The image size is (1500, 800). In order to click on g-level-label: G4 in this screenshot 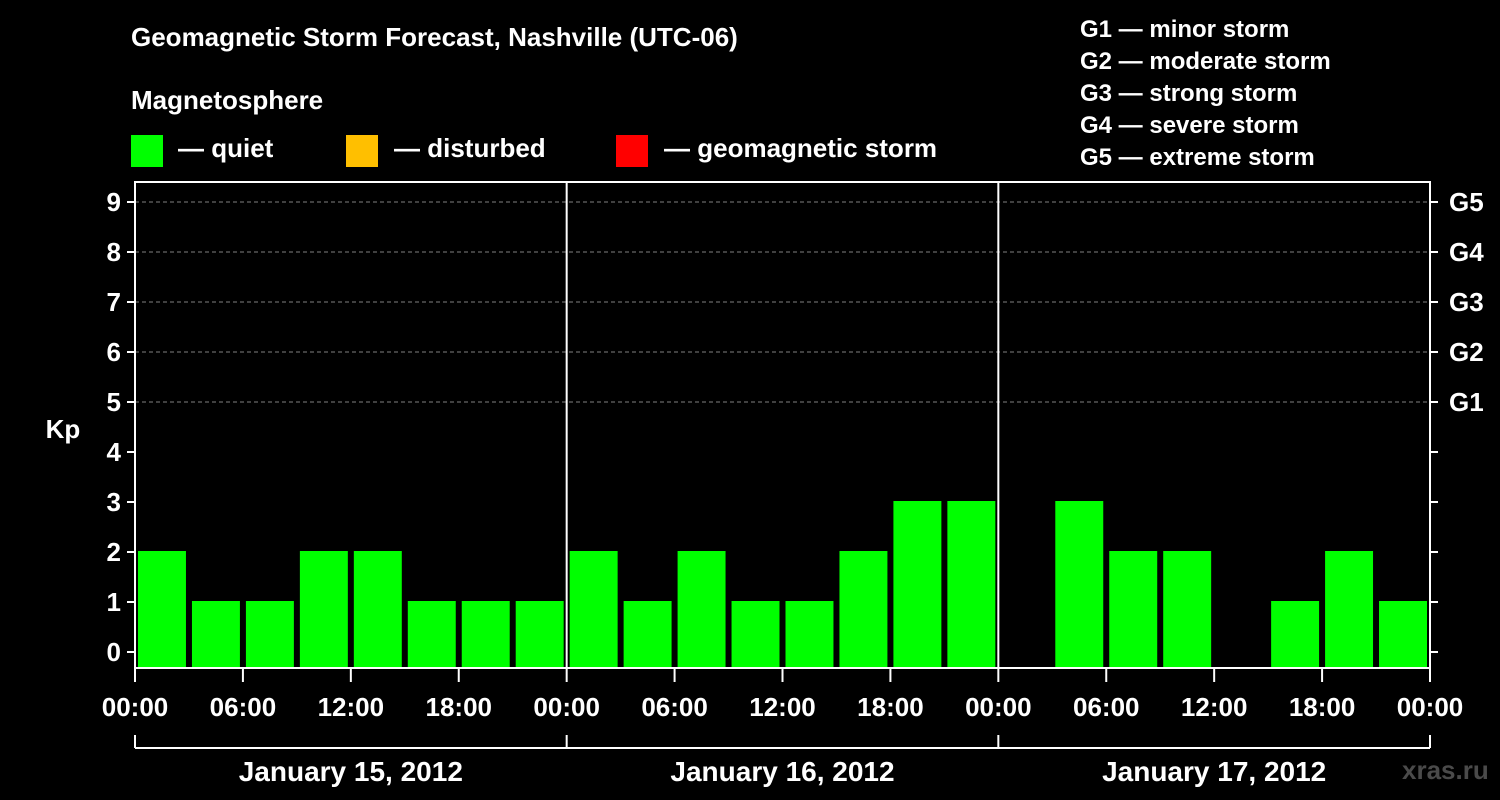, I will do `click(1466, 252)`.